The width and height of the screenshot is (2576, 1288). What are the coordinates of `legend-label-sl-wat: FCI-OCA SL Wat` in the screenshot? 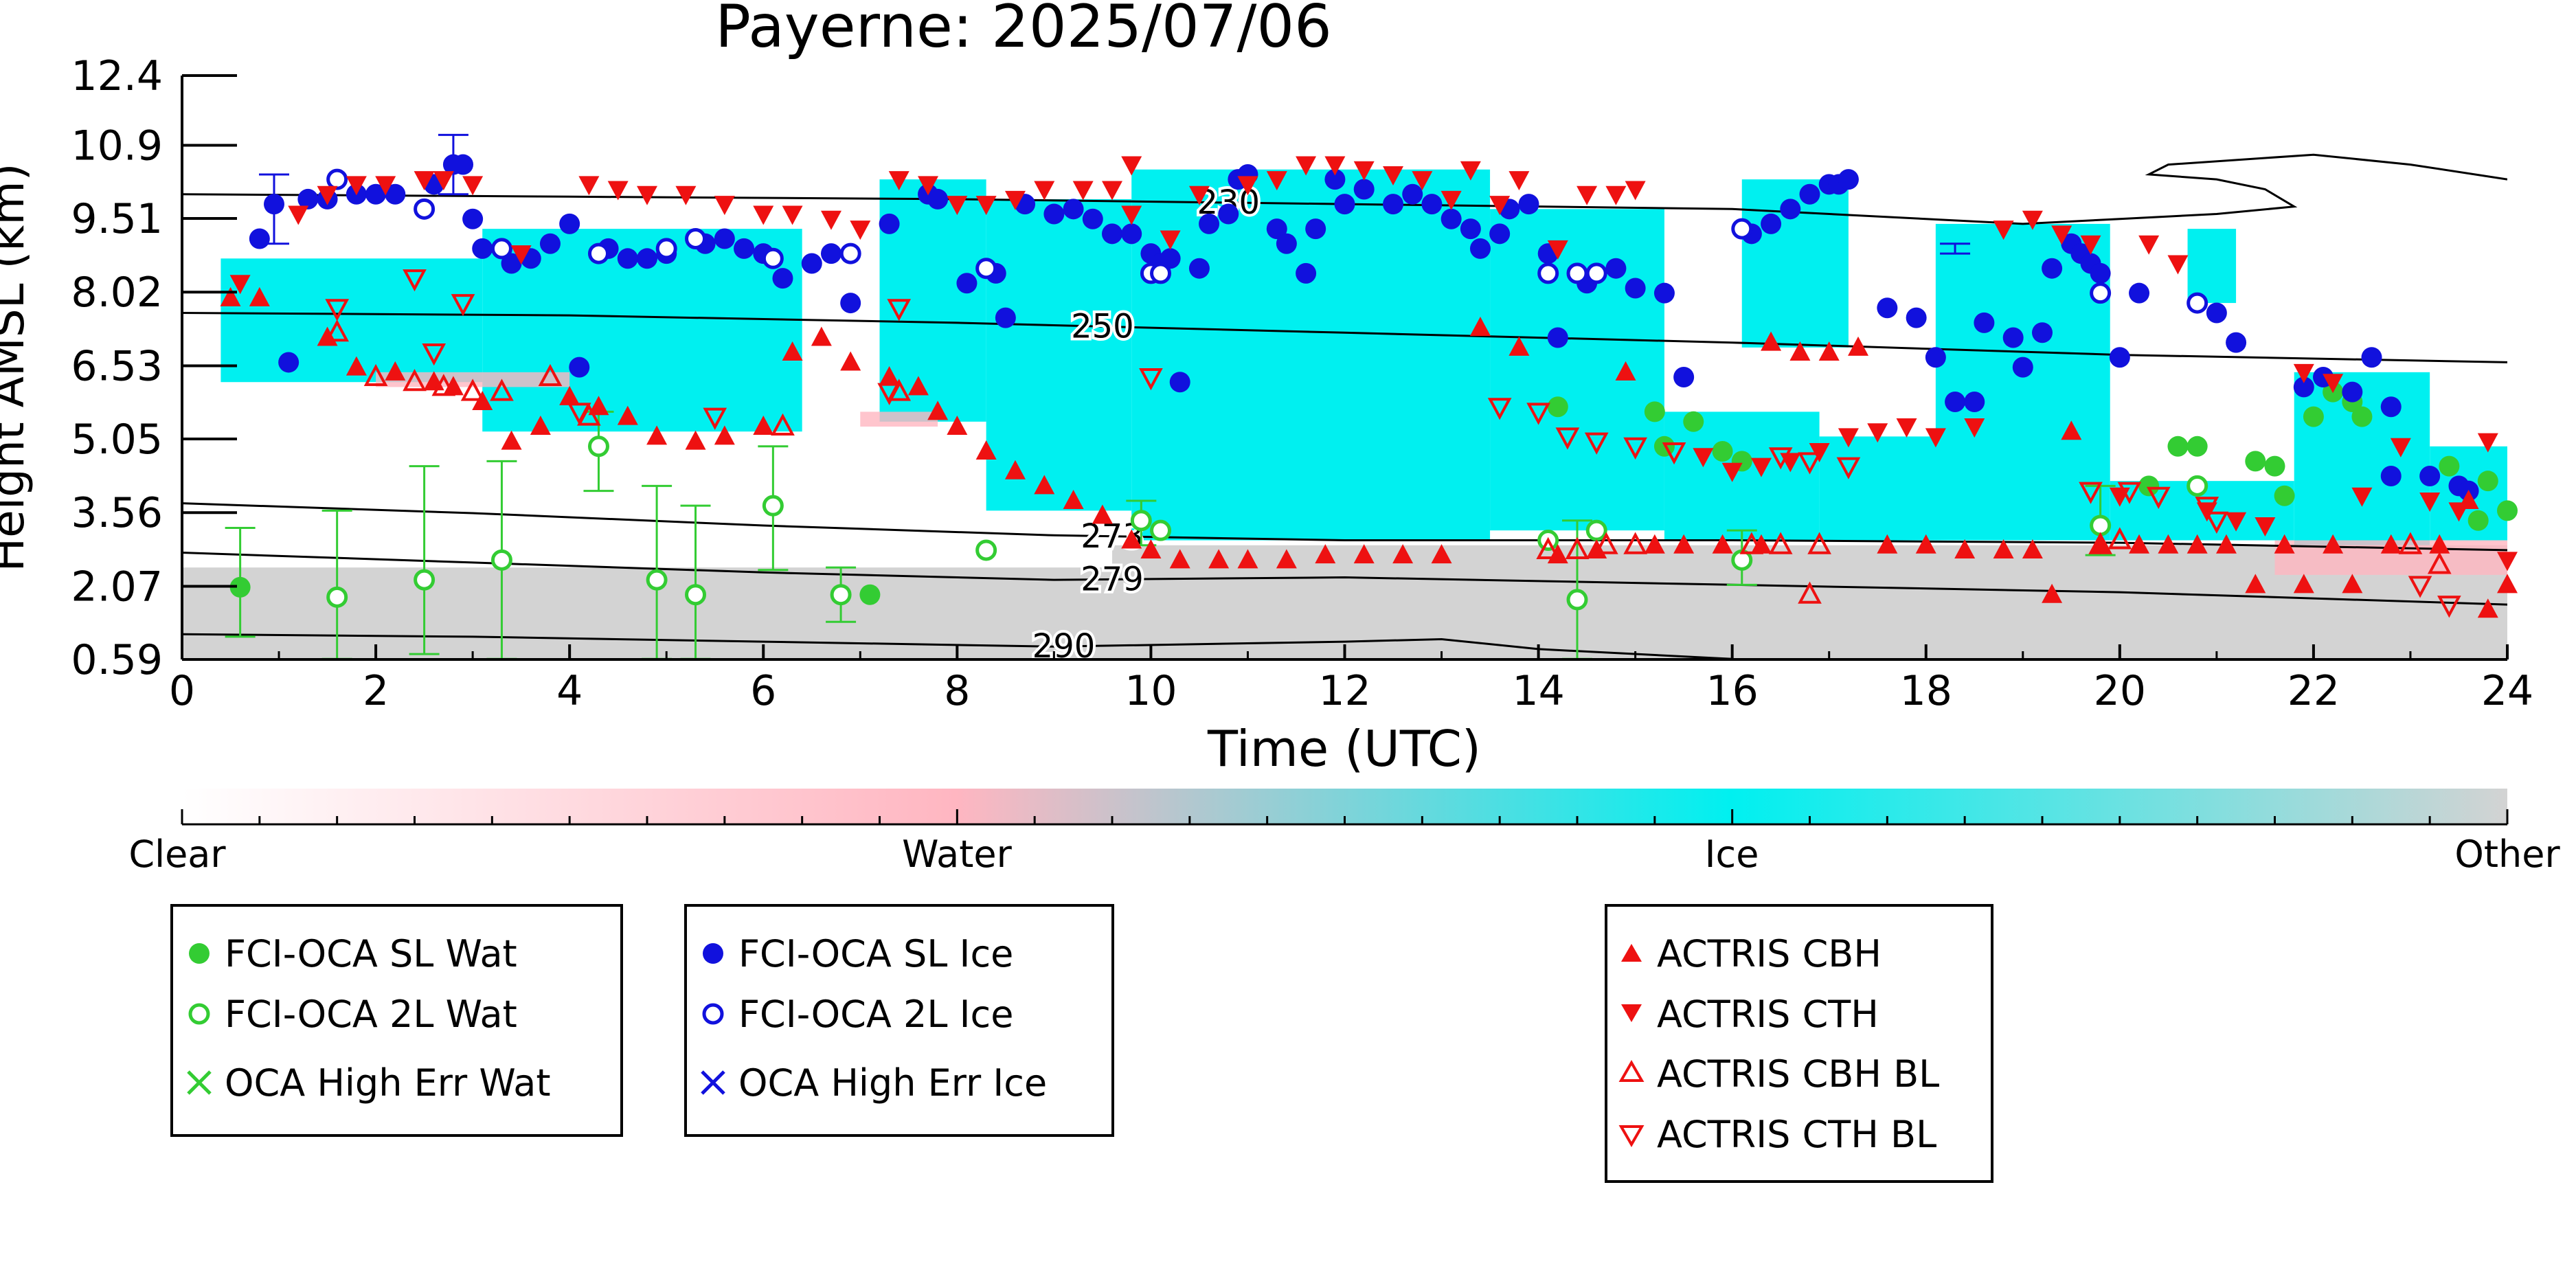 It's located at (371, 953).